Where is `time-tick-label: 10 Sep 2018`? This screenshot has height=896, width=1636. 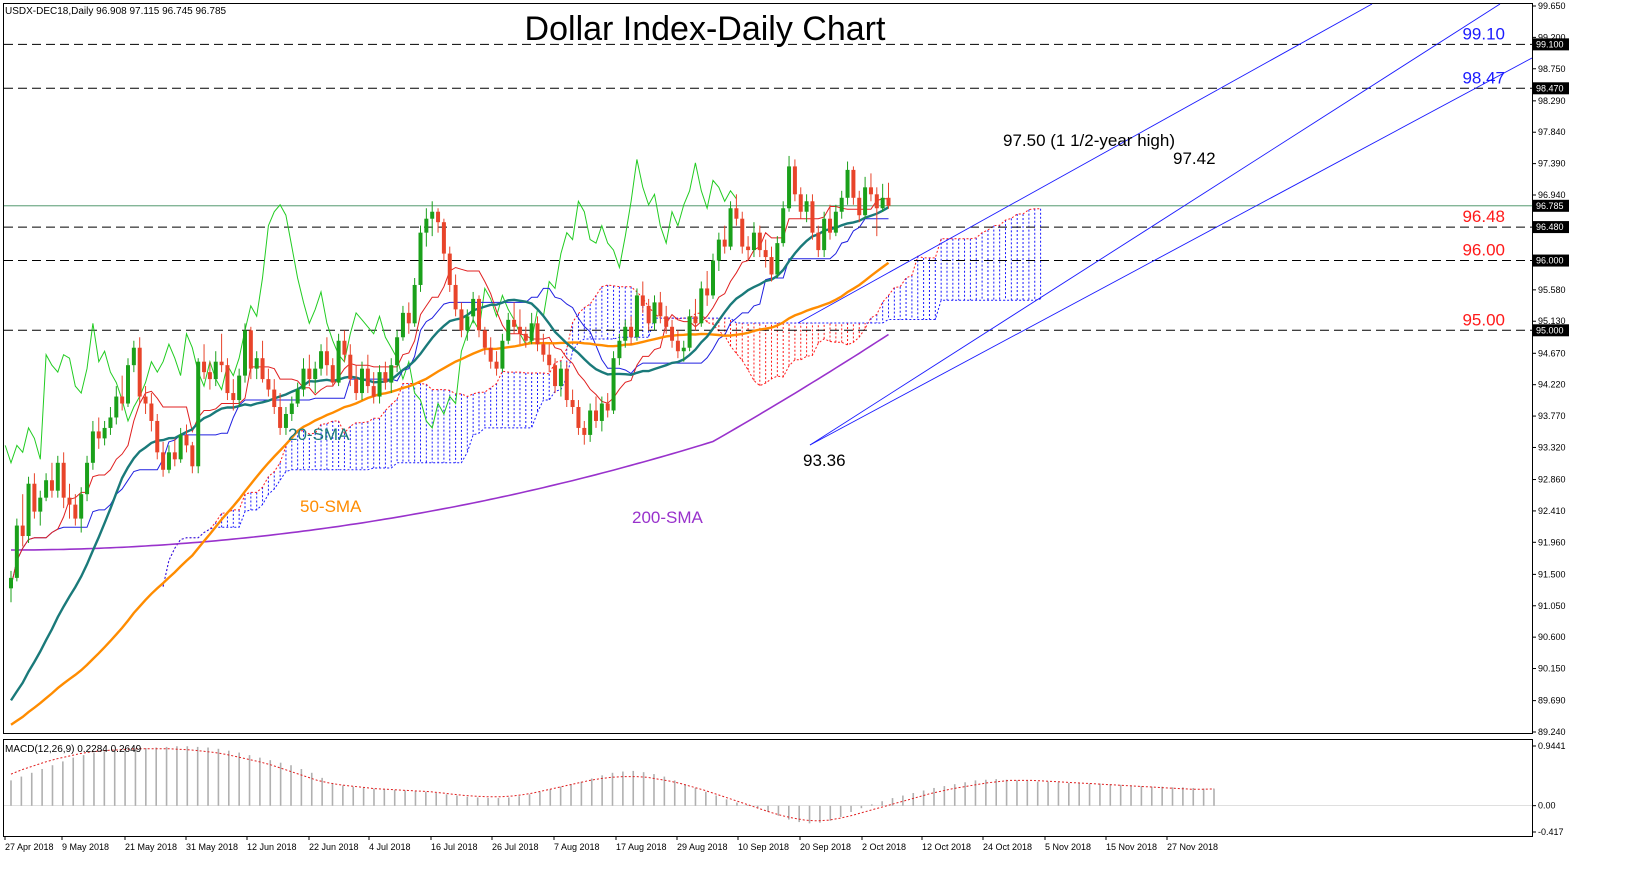 time-tick-label: 10 Sep 2018 is located at coordinates (763, 847).